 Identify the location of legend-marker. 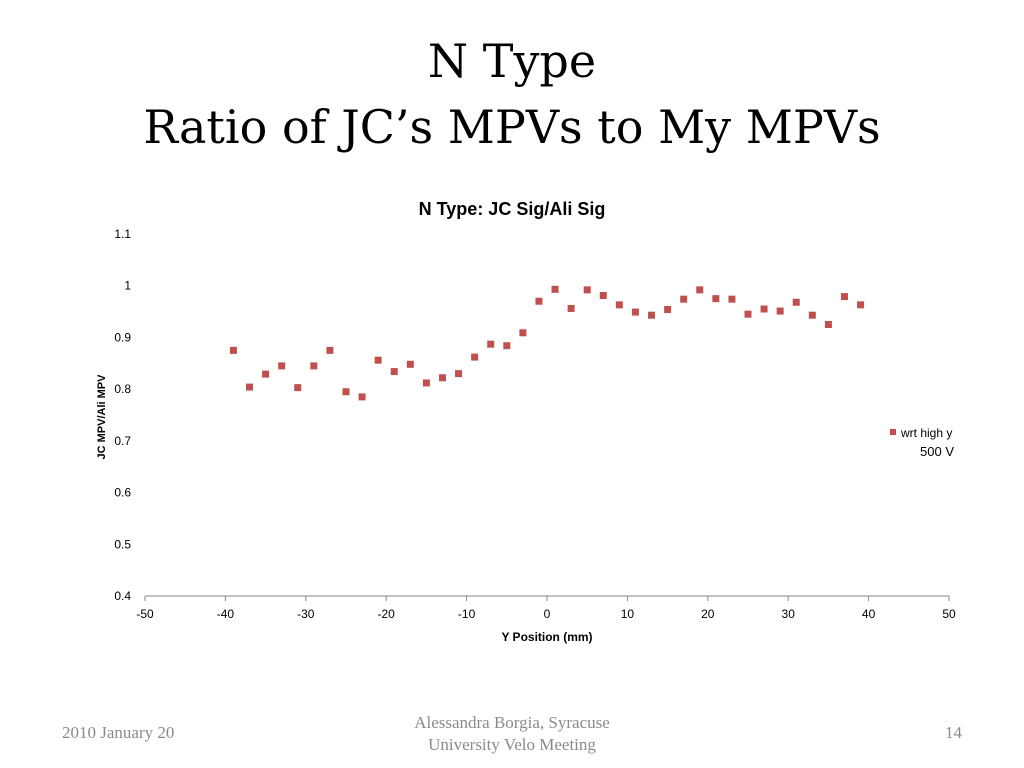
(893, 432).